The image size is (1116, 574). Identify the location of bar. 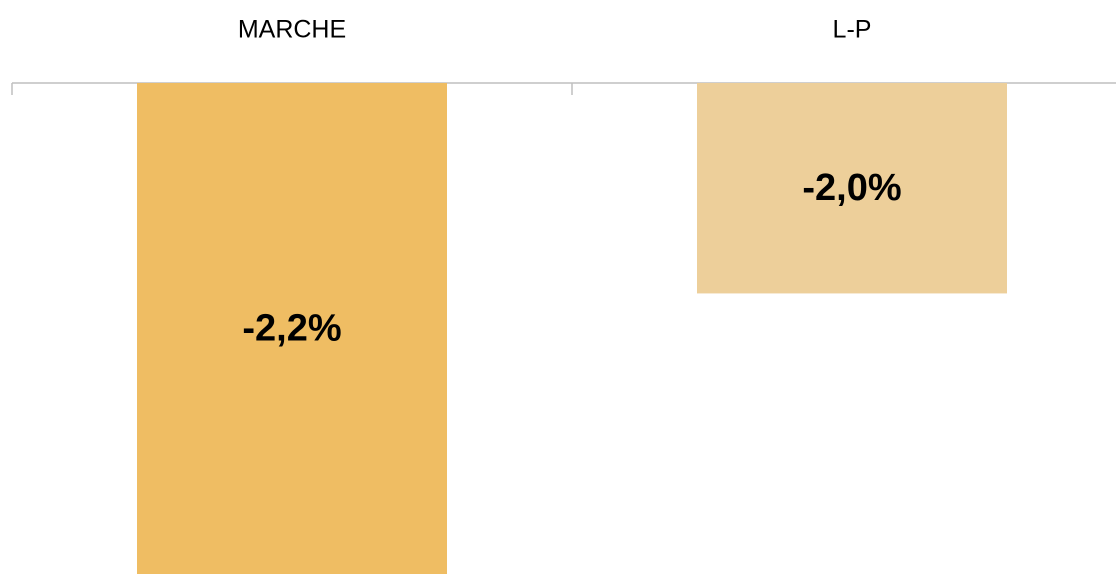
(852, 188).